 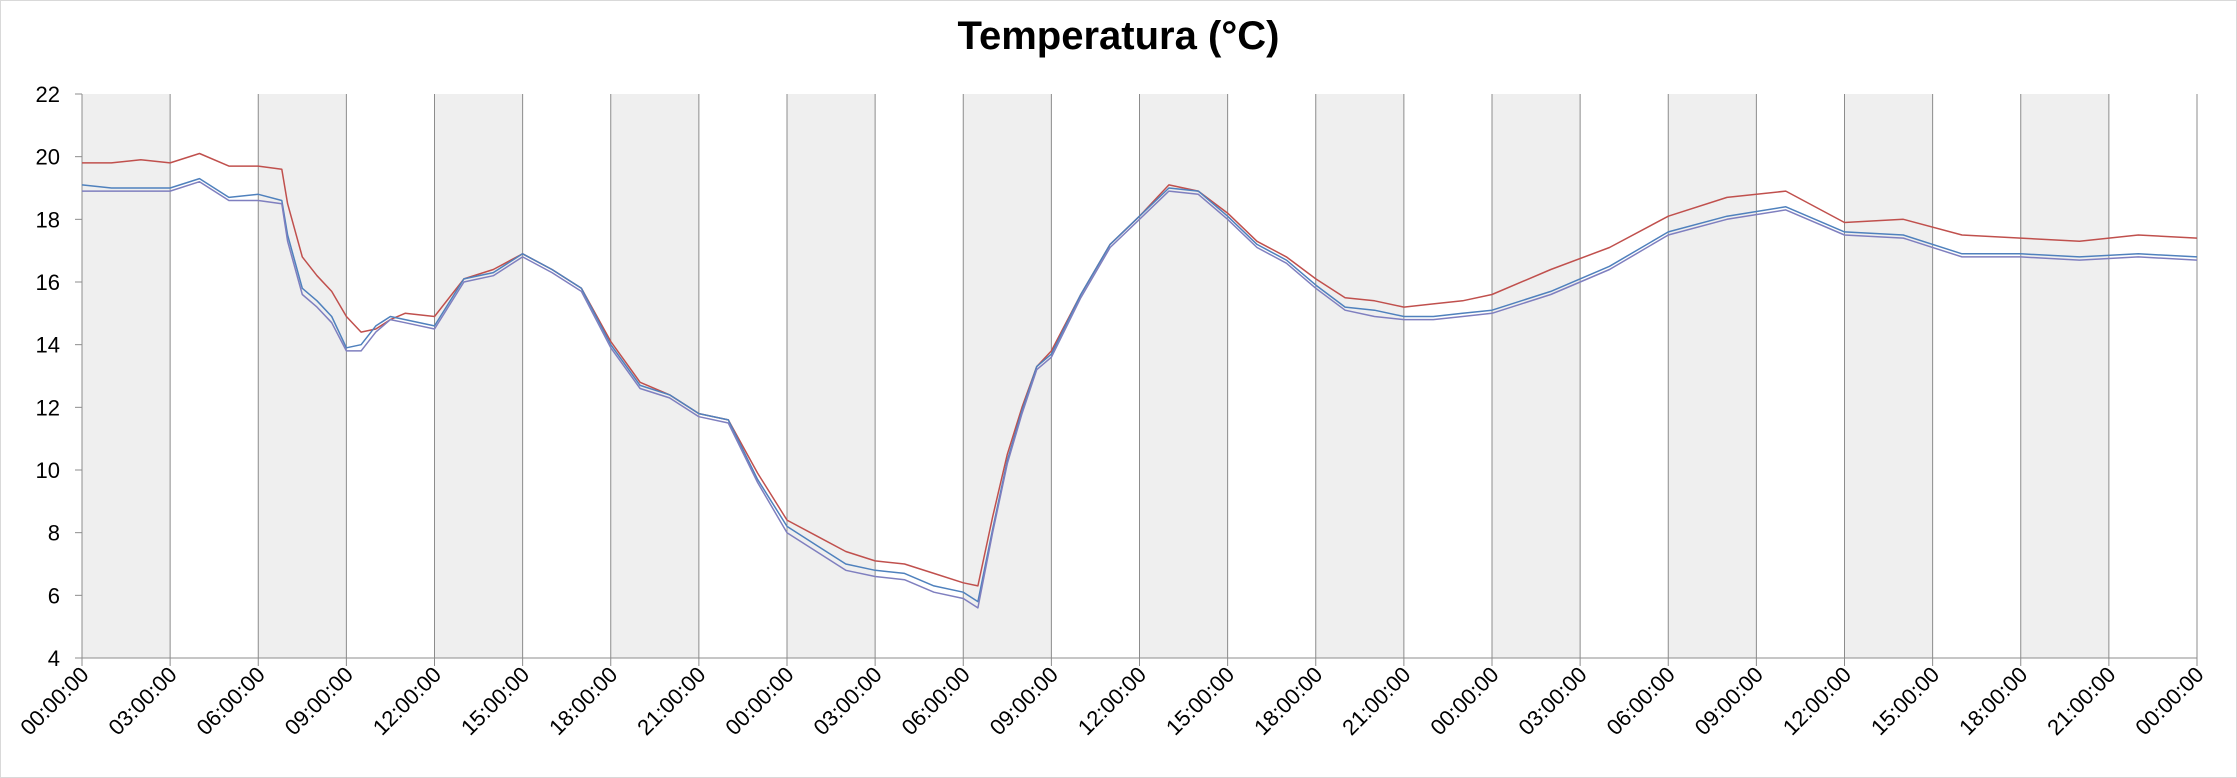 What do you see at coordinates (48, 376) in the screenshot?
I see `y-tick-labels: 4 6 8 10 12 14 16 18 20 22` at bounding box center [48, 376].